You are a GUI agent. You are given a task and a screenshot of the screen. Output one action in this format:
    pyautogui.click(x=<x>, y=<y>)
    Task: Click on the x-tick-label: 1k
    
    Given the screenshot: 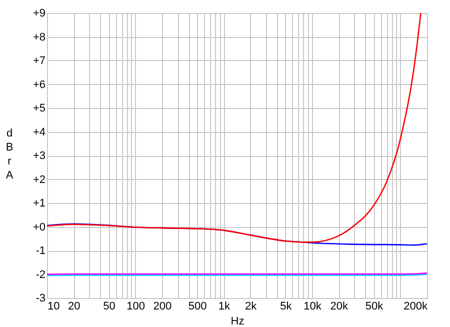 What is the action you would take?
    pyautogui.click(x=224, y=306)
    